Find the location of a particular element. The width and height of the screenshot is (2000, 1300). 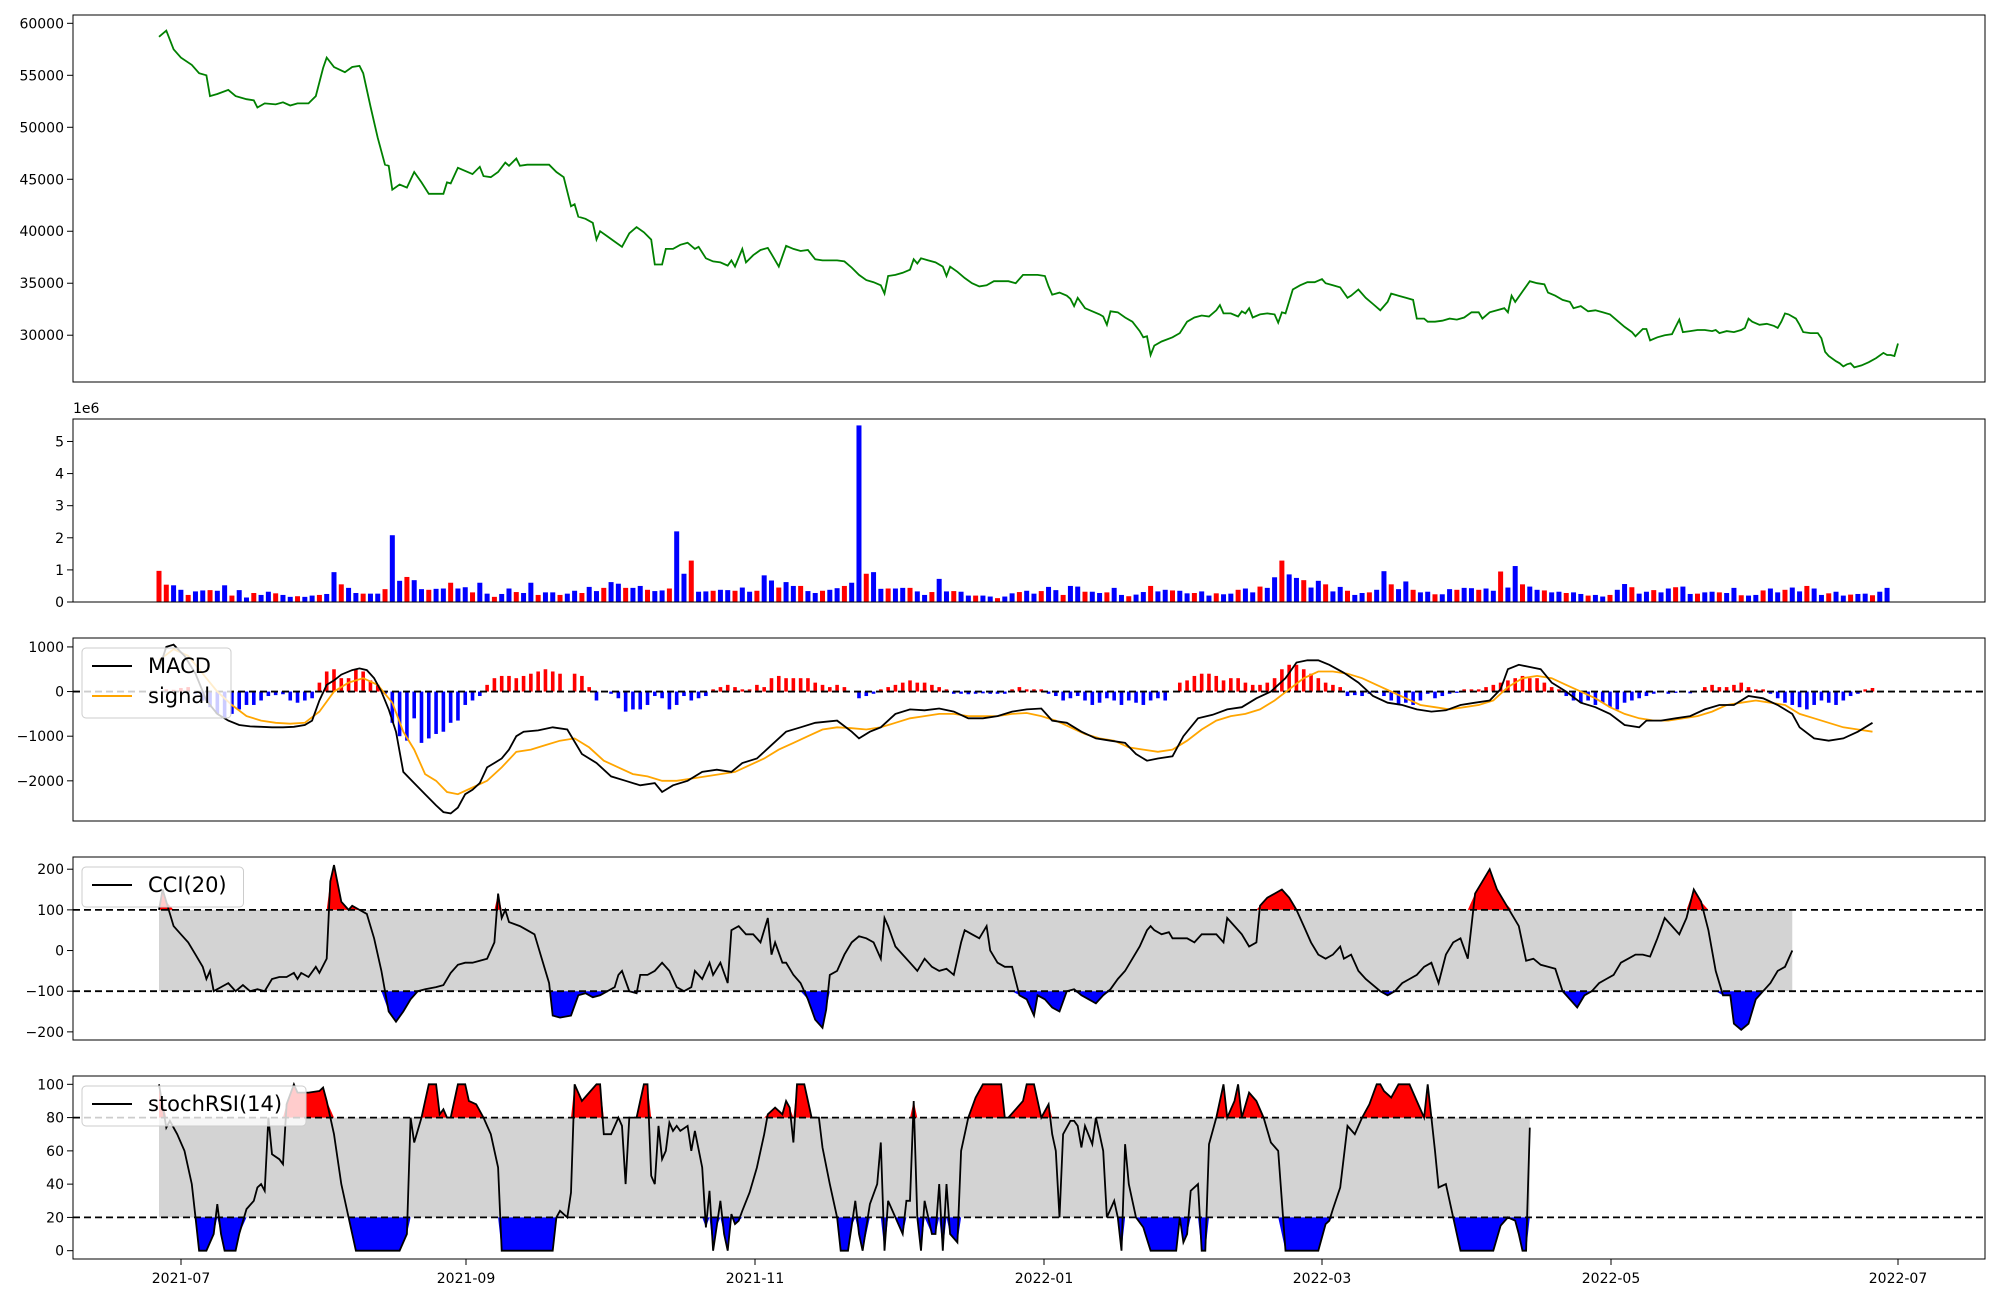

legend-box is located at coordinates (194, 1106).